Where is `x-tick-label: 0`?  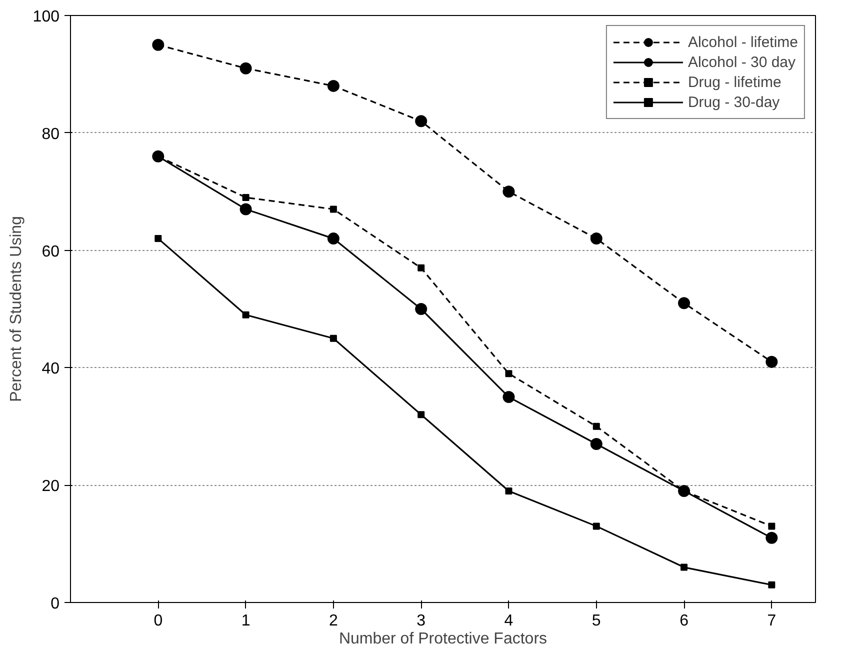 x-tick-label: 0 is located at coordinates (158, 621).